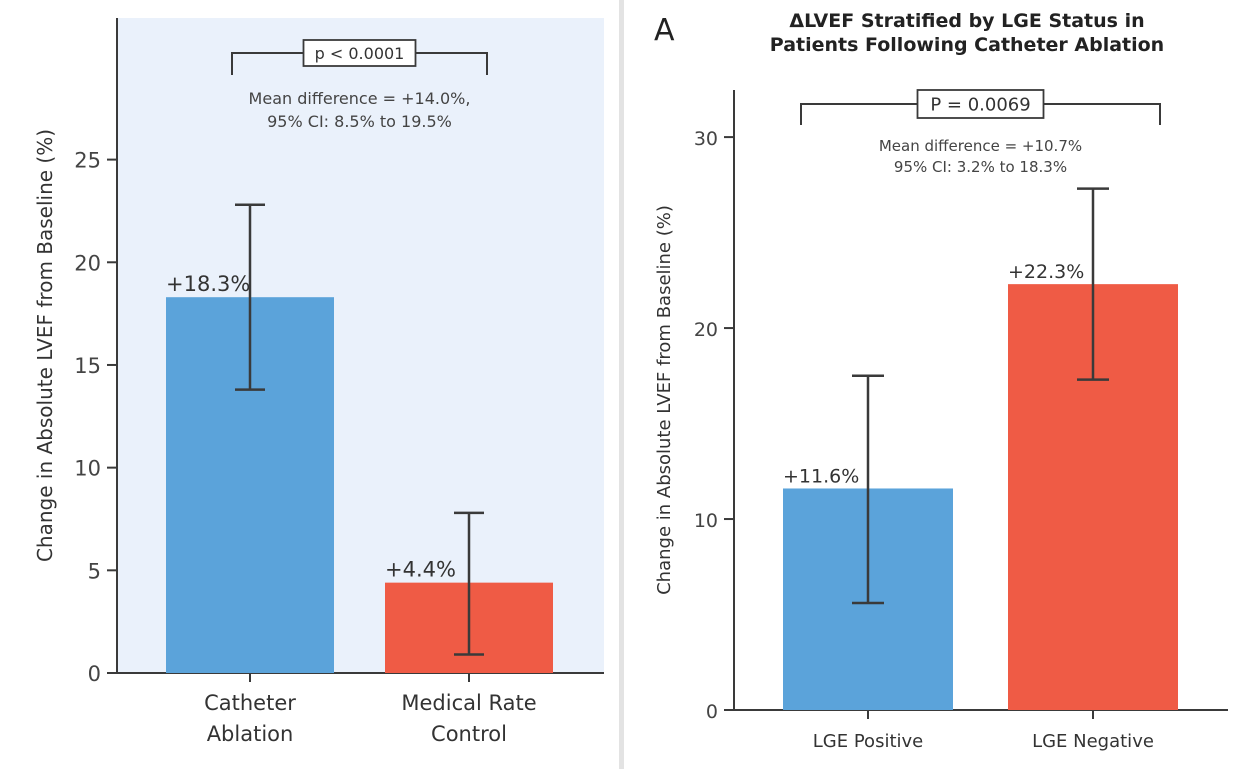 This screenshot has height=773, width=1248. Describe the element at coordinates (664, 30) in the screenshot. I see `panel-label: A` at that location.